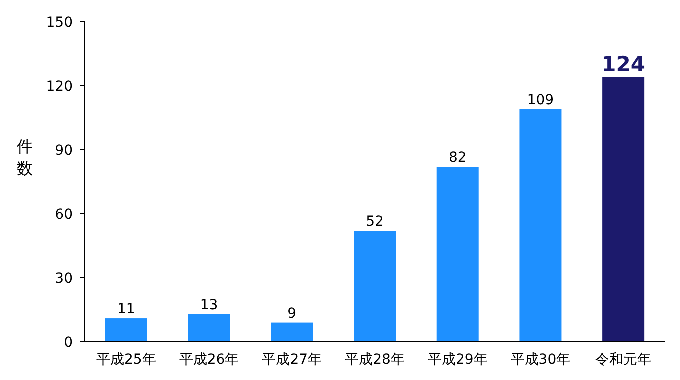 The height and width of the screenshot is (380, 680). Describe the element at coordinates (457, 158) in the screenshot. I see `data-label: 82` at that location.